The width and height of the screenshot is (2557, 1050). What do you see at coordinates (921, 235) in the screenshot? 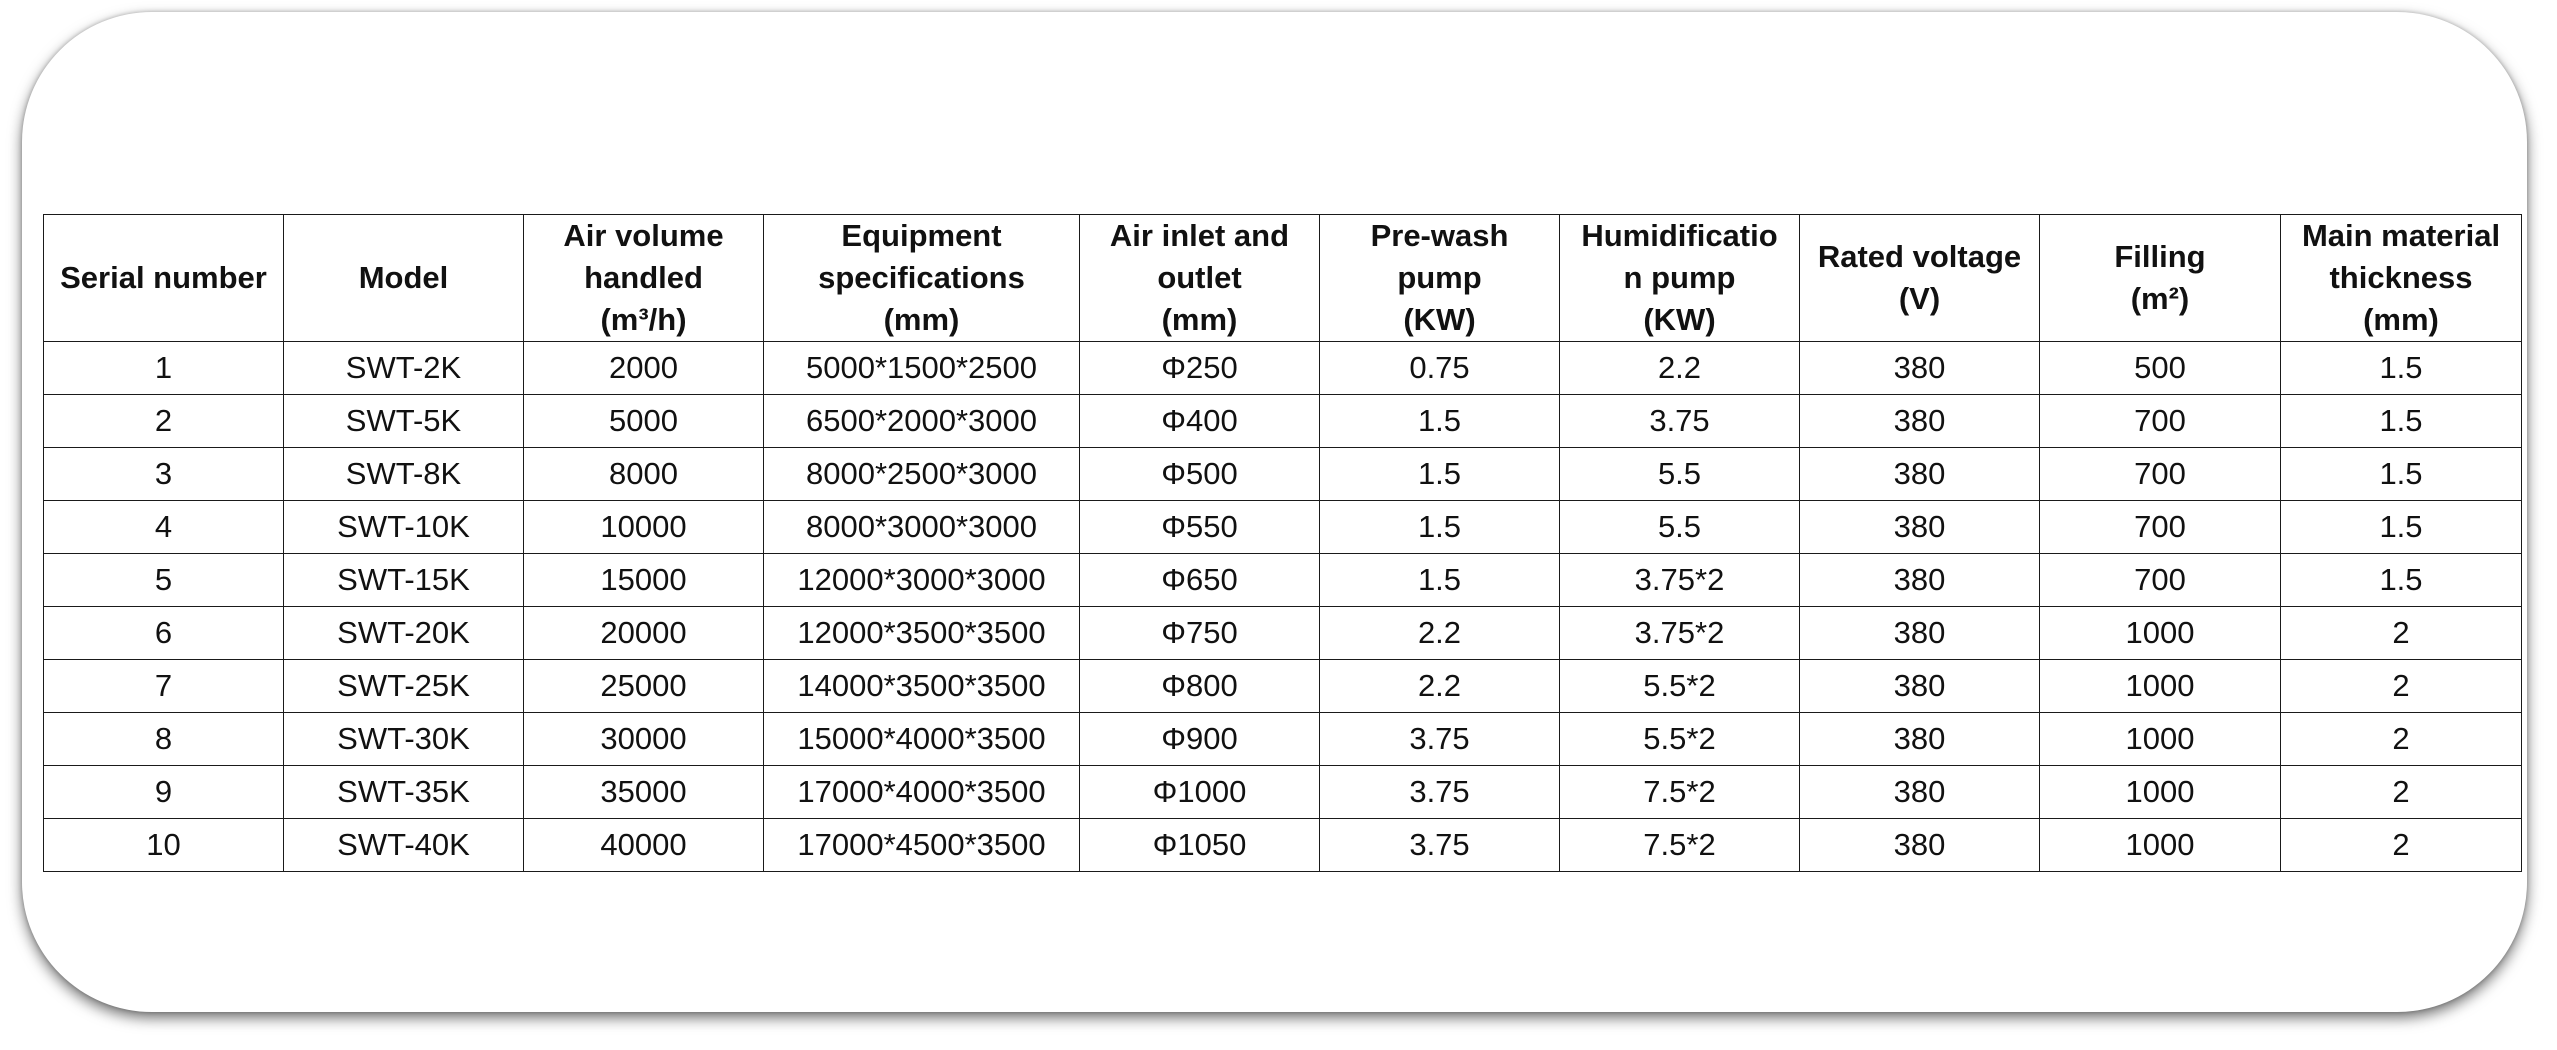
I see `header-line: Equipment` at bounding box center [921, 235].